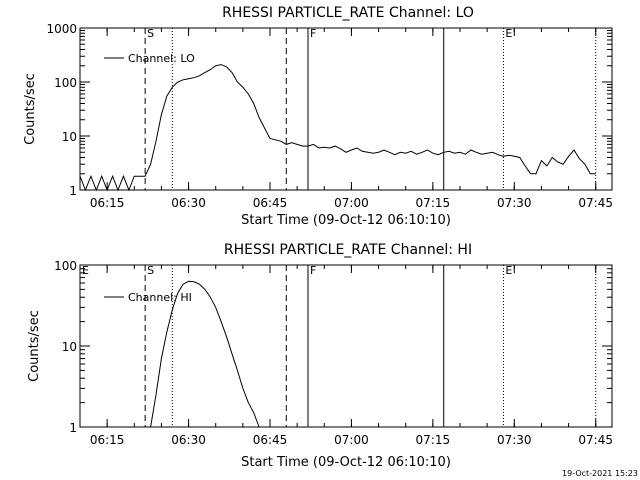 The image size is (640, 480). Describe the element at coordinates (600, 473) in the screenshot. I see `timestamp: 19-Oct-2021 15:23` at that location.